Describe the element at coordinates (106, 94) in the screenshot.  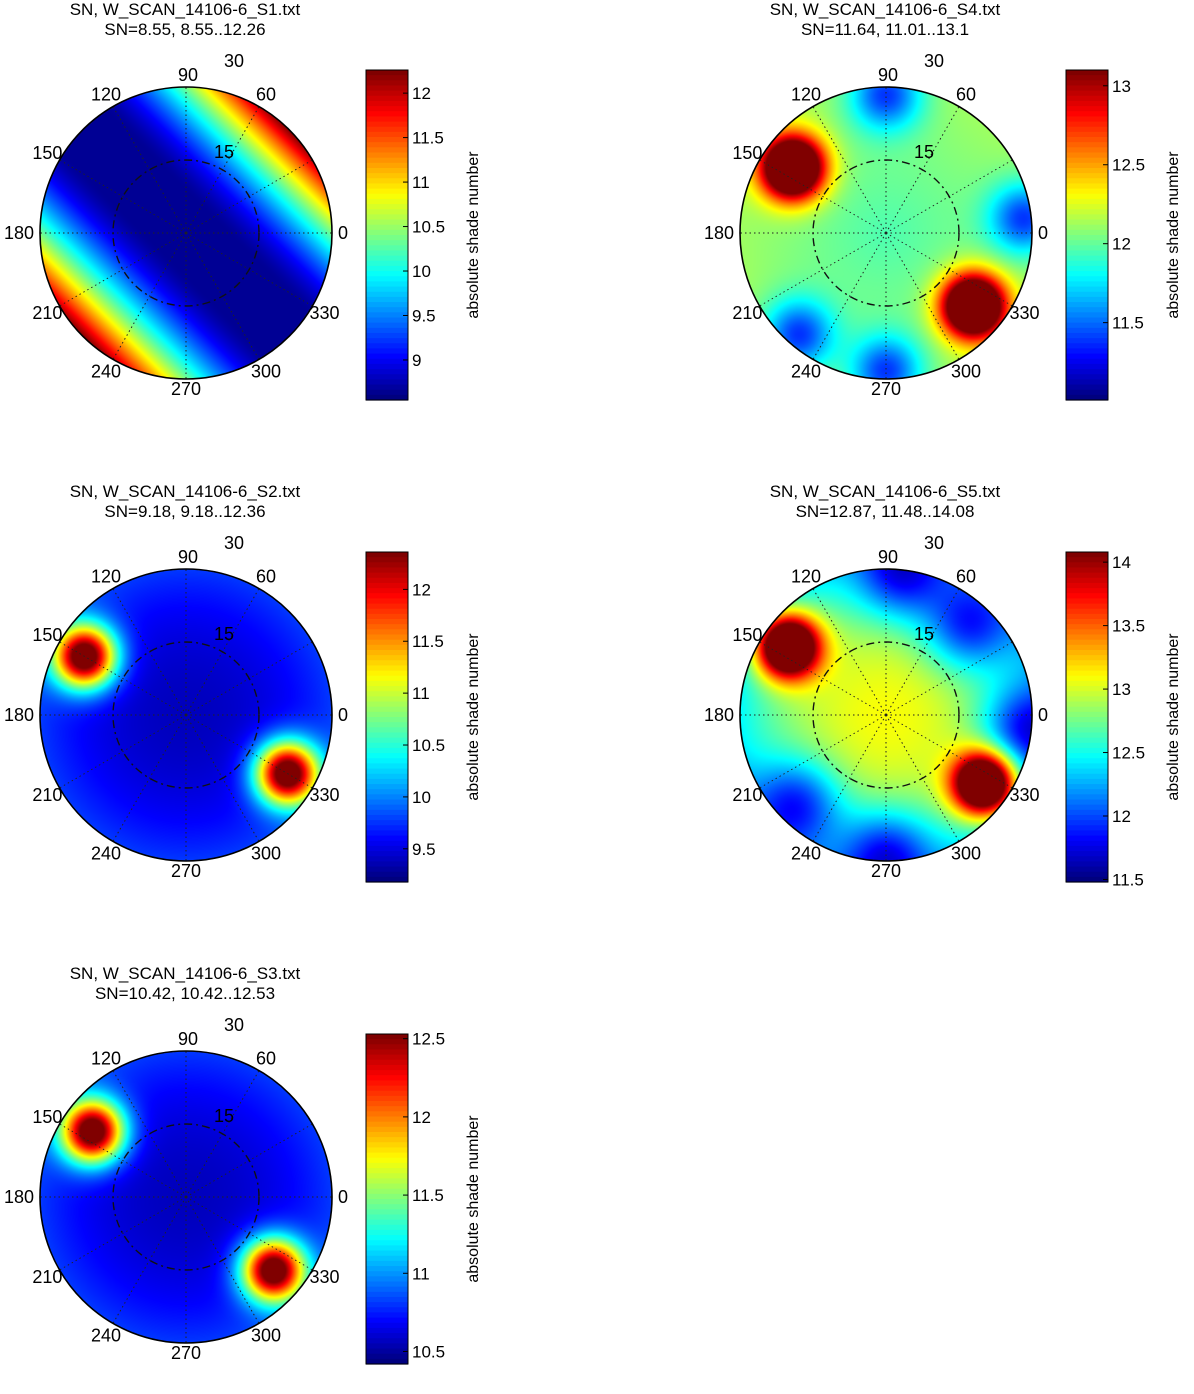
I see `angle-label-120: 120` at that location.